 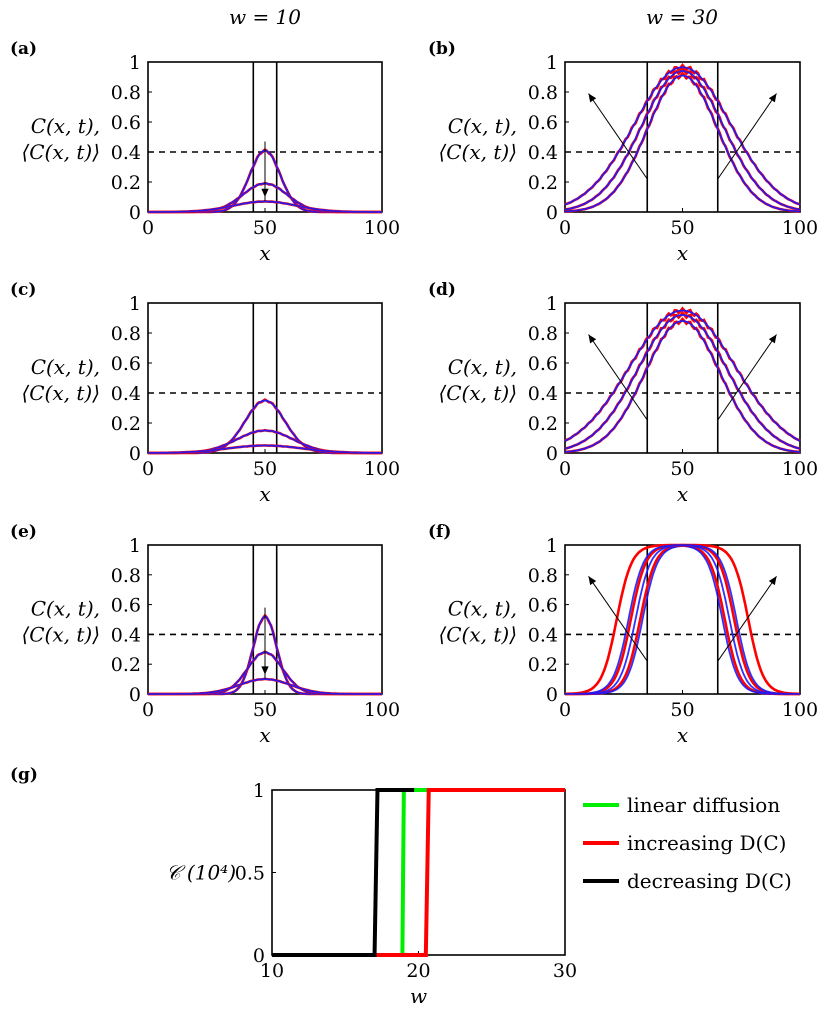 What do you see at coordinates (442, 49) in the screenshot?
I see `panel-label: (b)` at bounding box center [442, 49].